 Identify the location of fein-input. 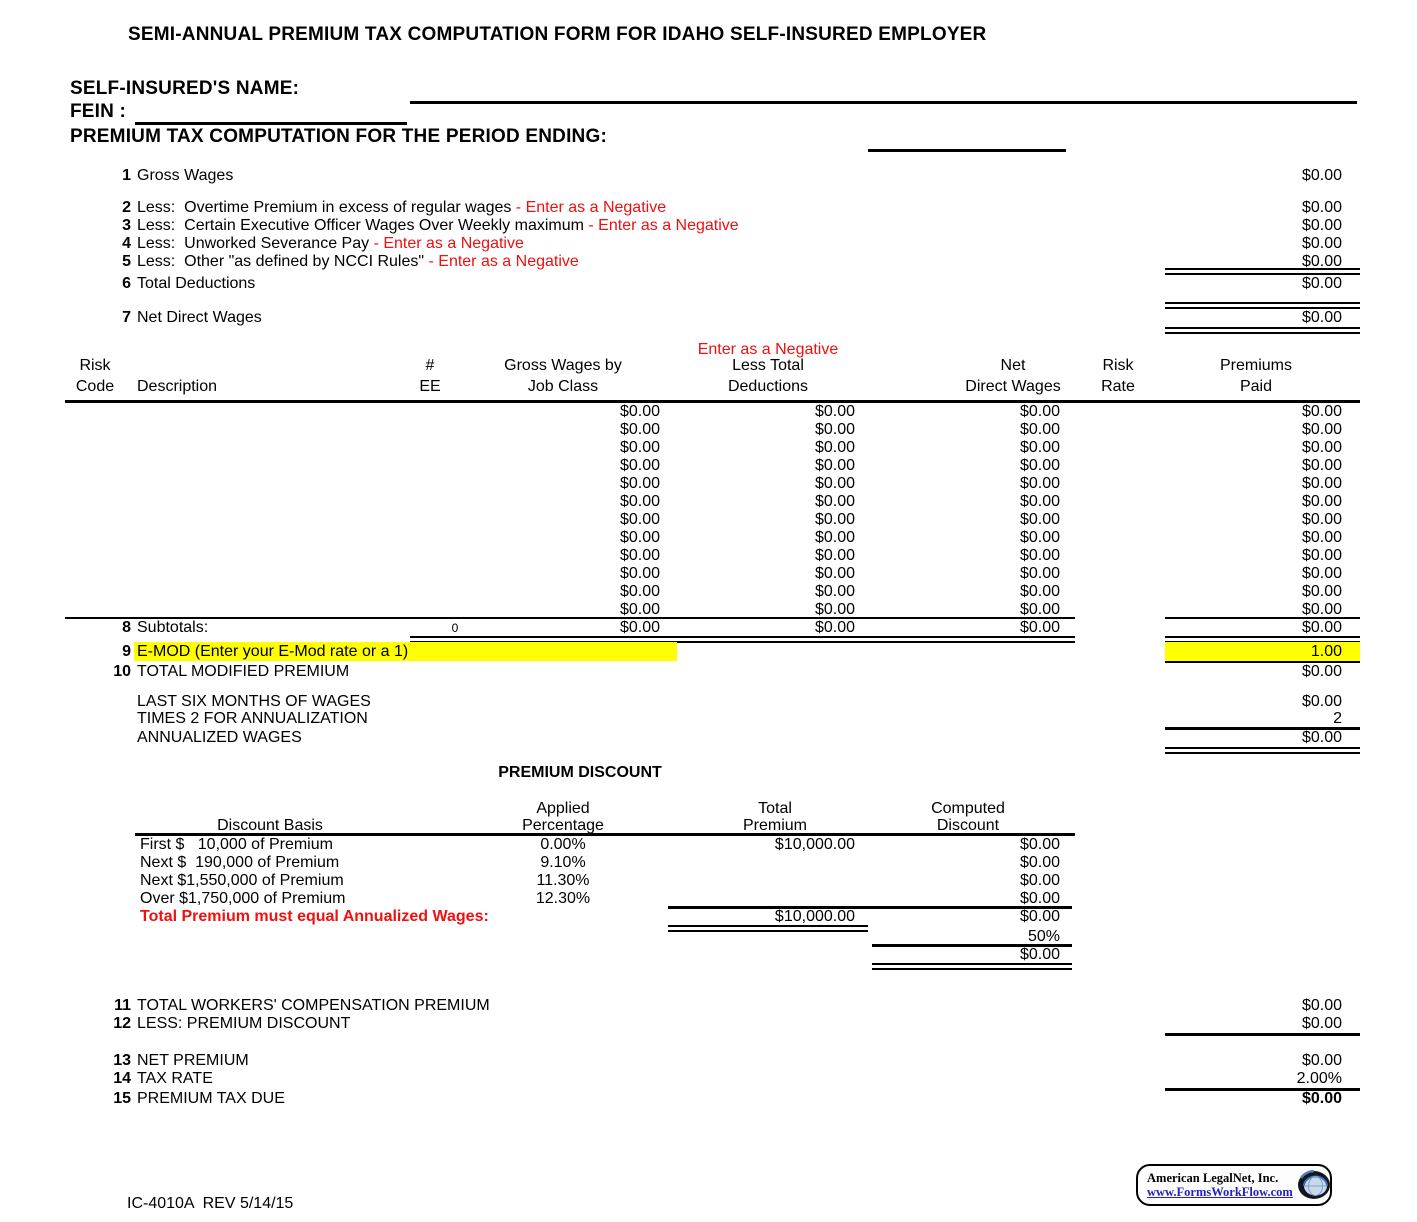
(271, 123).